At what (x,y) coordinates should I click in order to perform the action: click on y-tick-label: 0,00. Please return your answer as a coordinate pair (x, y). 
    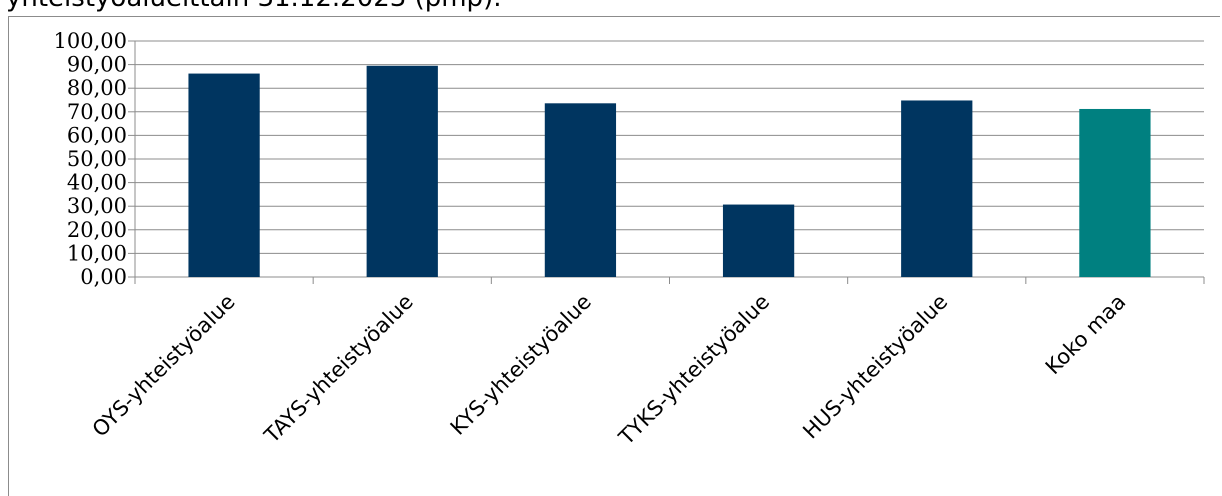
    Looking at the image, I should click on (103, 277).